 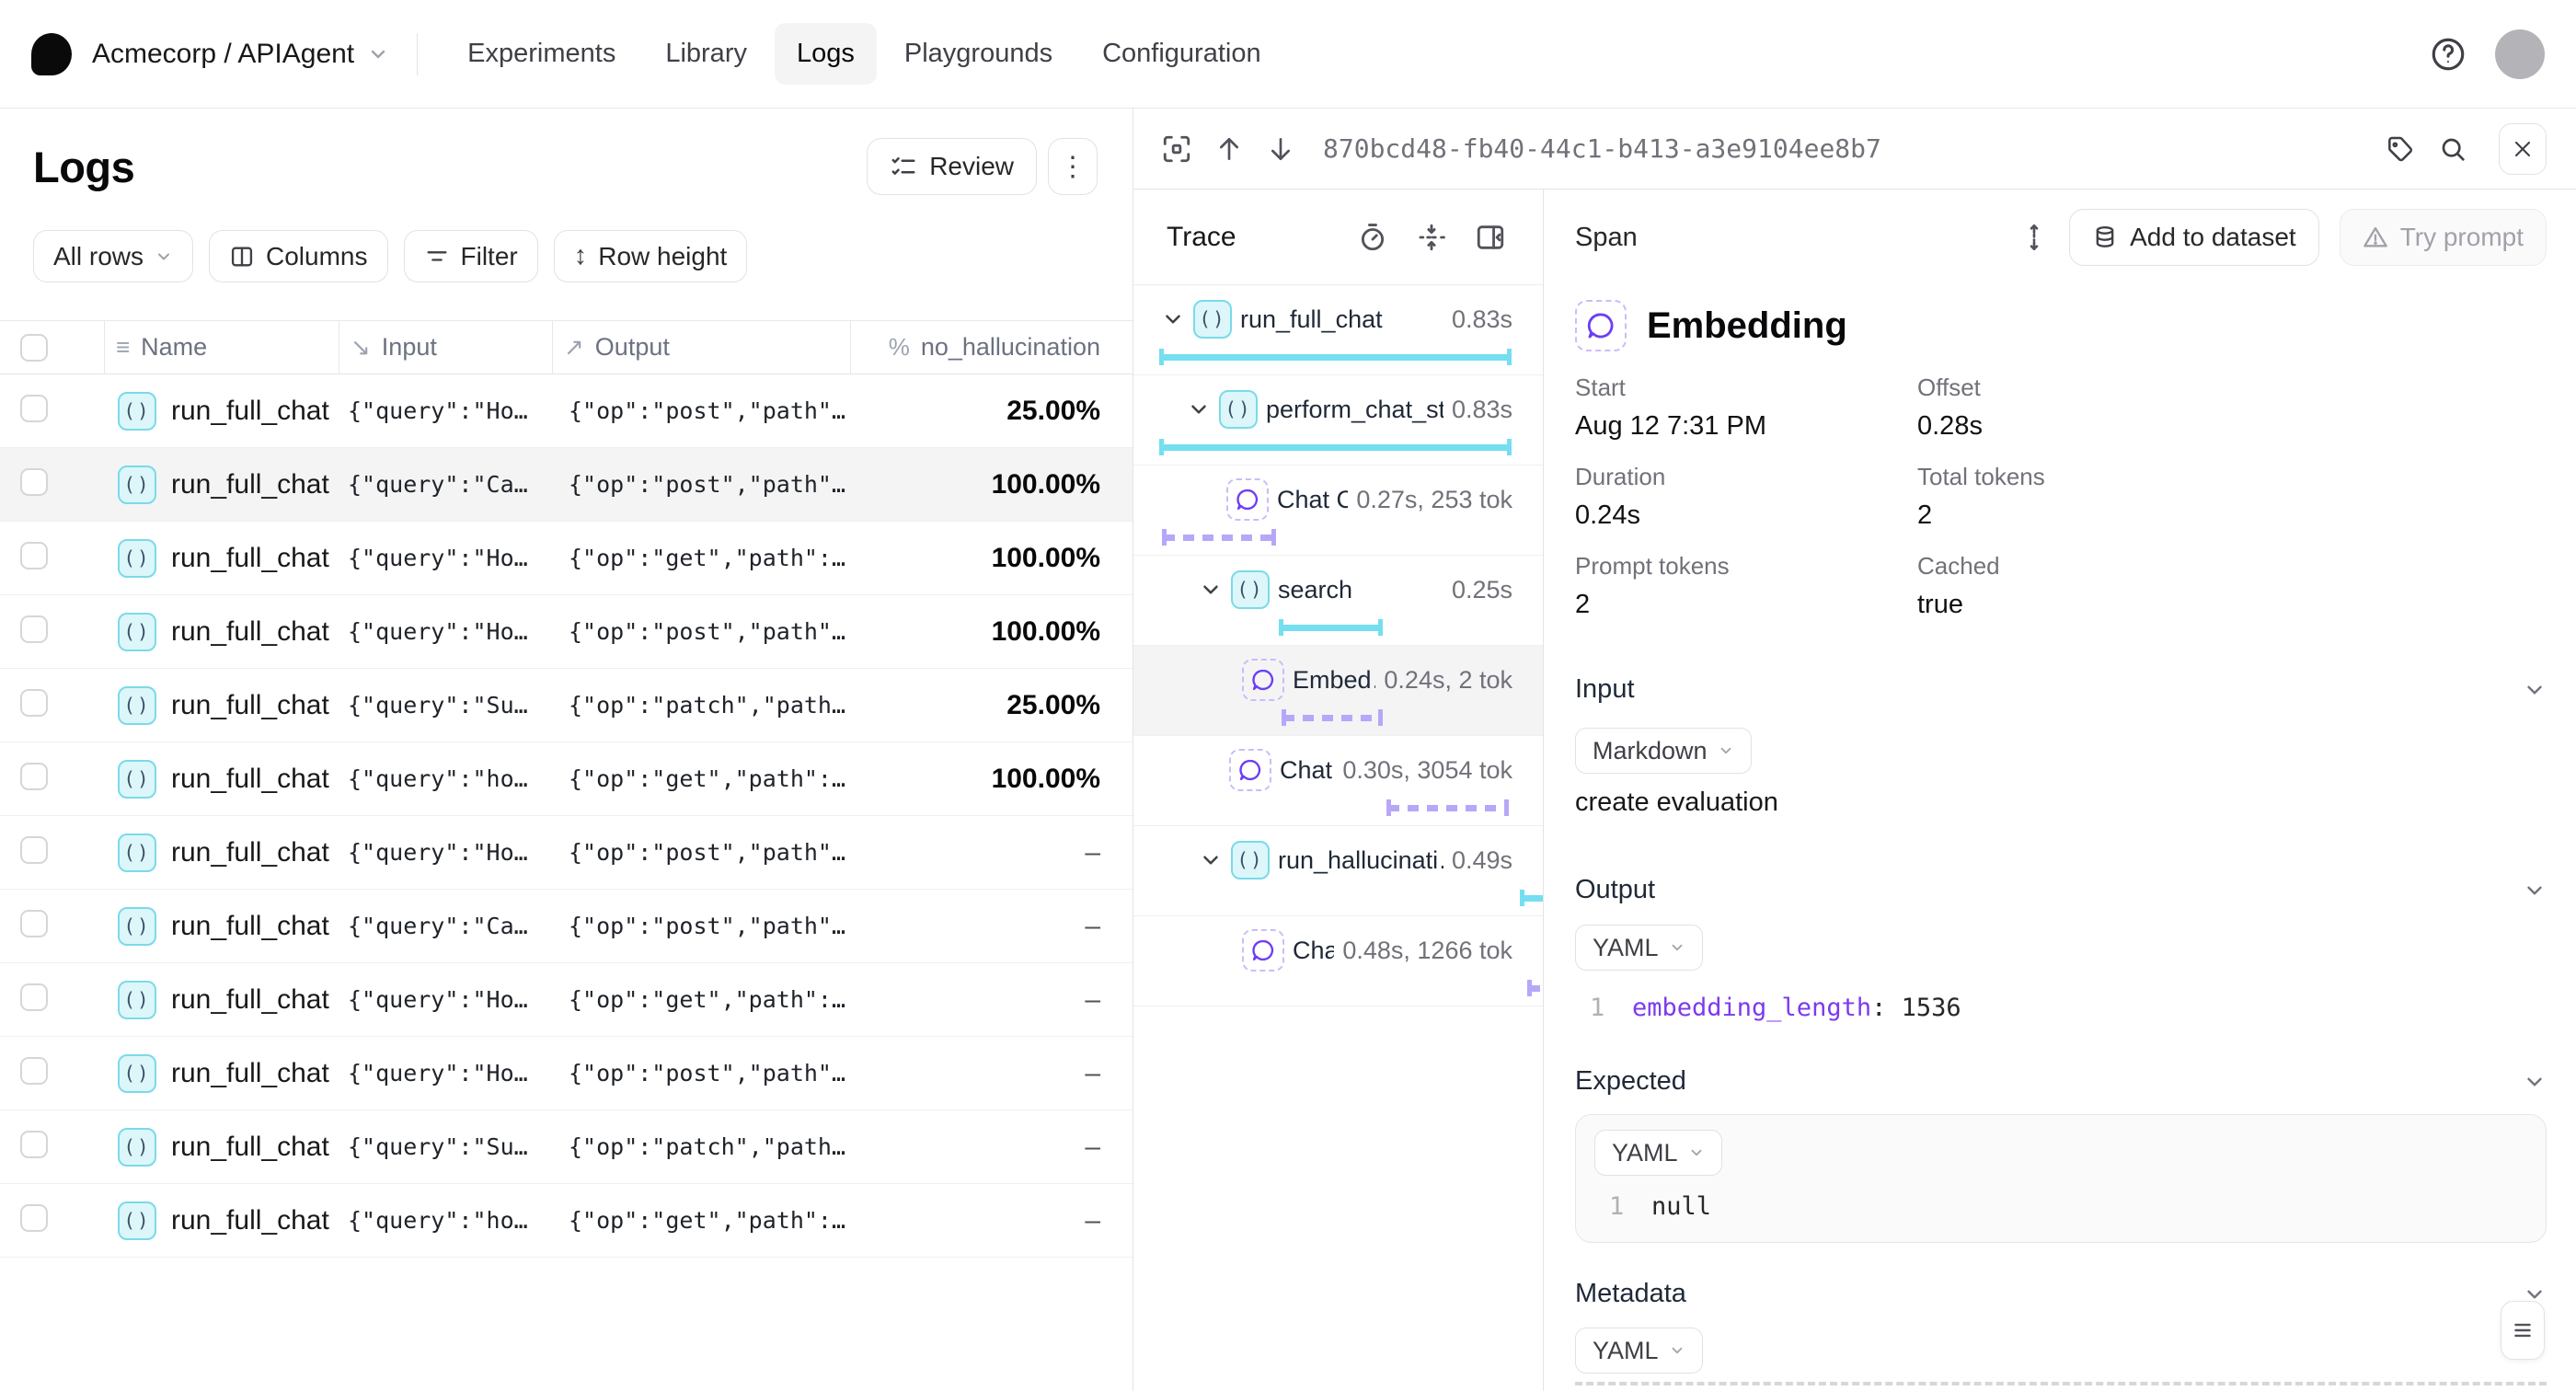 I want to click on expected-format-dropdown: YAML, so click(x=1658, y=1153).